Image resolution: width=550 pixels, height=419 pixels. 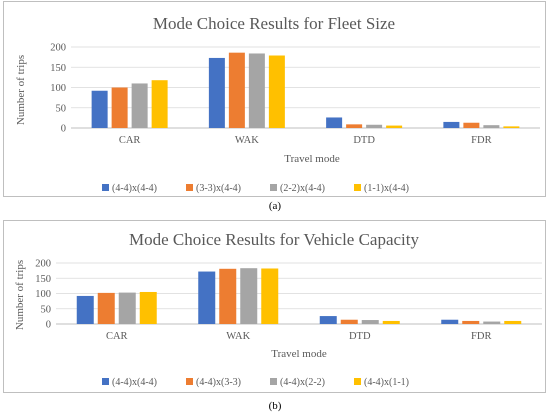 What do you see at coordinates (274, 239) in the screenshot?
I see `chart-title: Mode Choice Results for Vehicle Capacity` at bounding box center [274, 239].